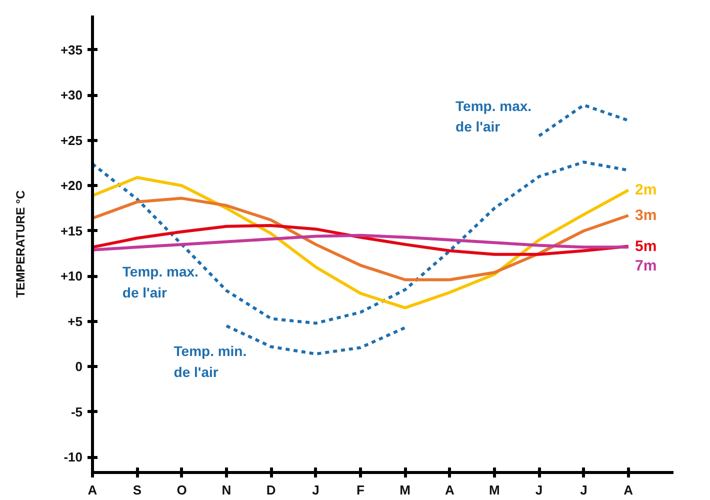 The image size is (710, 500). Describe the element at coordinates (71, 186) in the screenshot. I see `y-tick-label: +20` at that location.